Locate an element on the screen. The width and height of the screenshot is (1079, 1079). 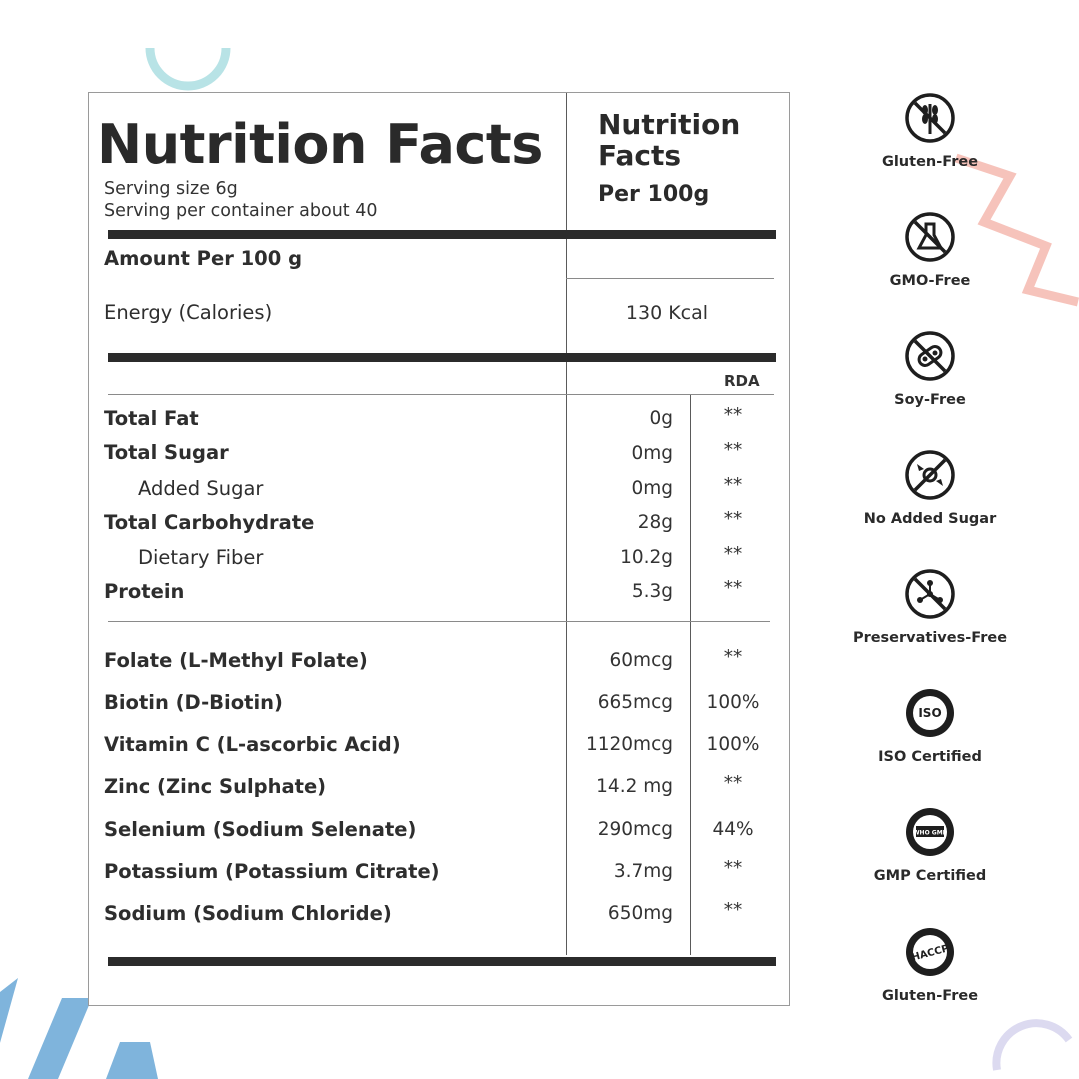
candy-crossed-icon is located at coordinates (930, 475).